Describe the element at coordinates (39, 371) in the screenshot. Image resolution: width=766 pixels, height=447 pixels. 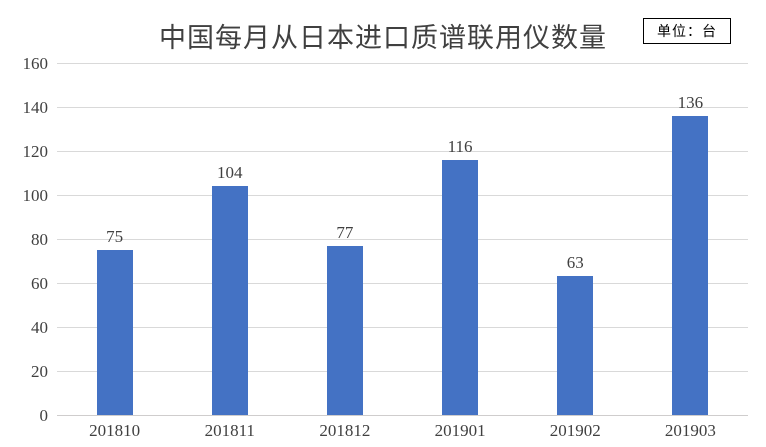
I see `y-axis-tick-label: 20` at that location.